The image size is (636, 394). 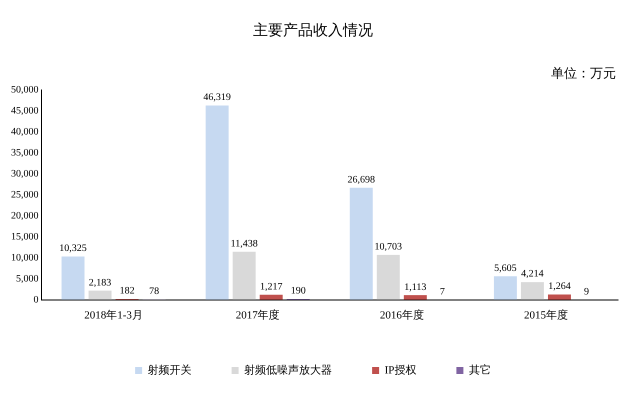 I want to click on x-tick-label: 2015年度, so click(x=546, y=315).